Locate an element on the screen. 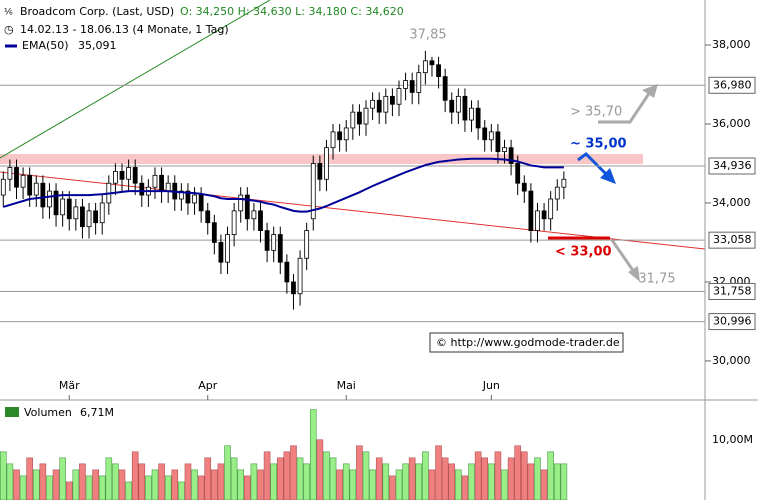 Image resolution: width=758 pixels, height=504 pixels. arrows is located at coordinates (603, 183).